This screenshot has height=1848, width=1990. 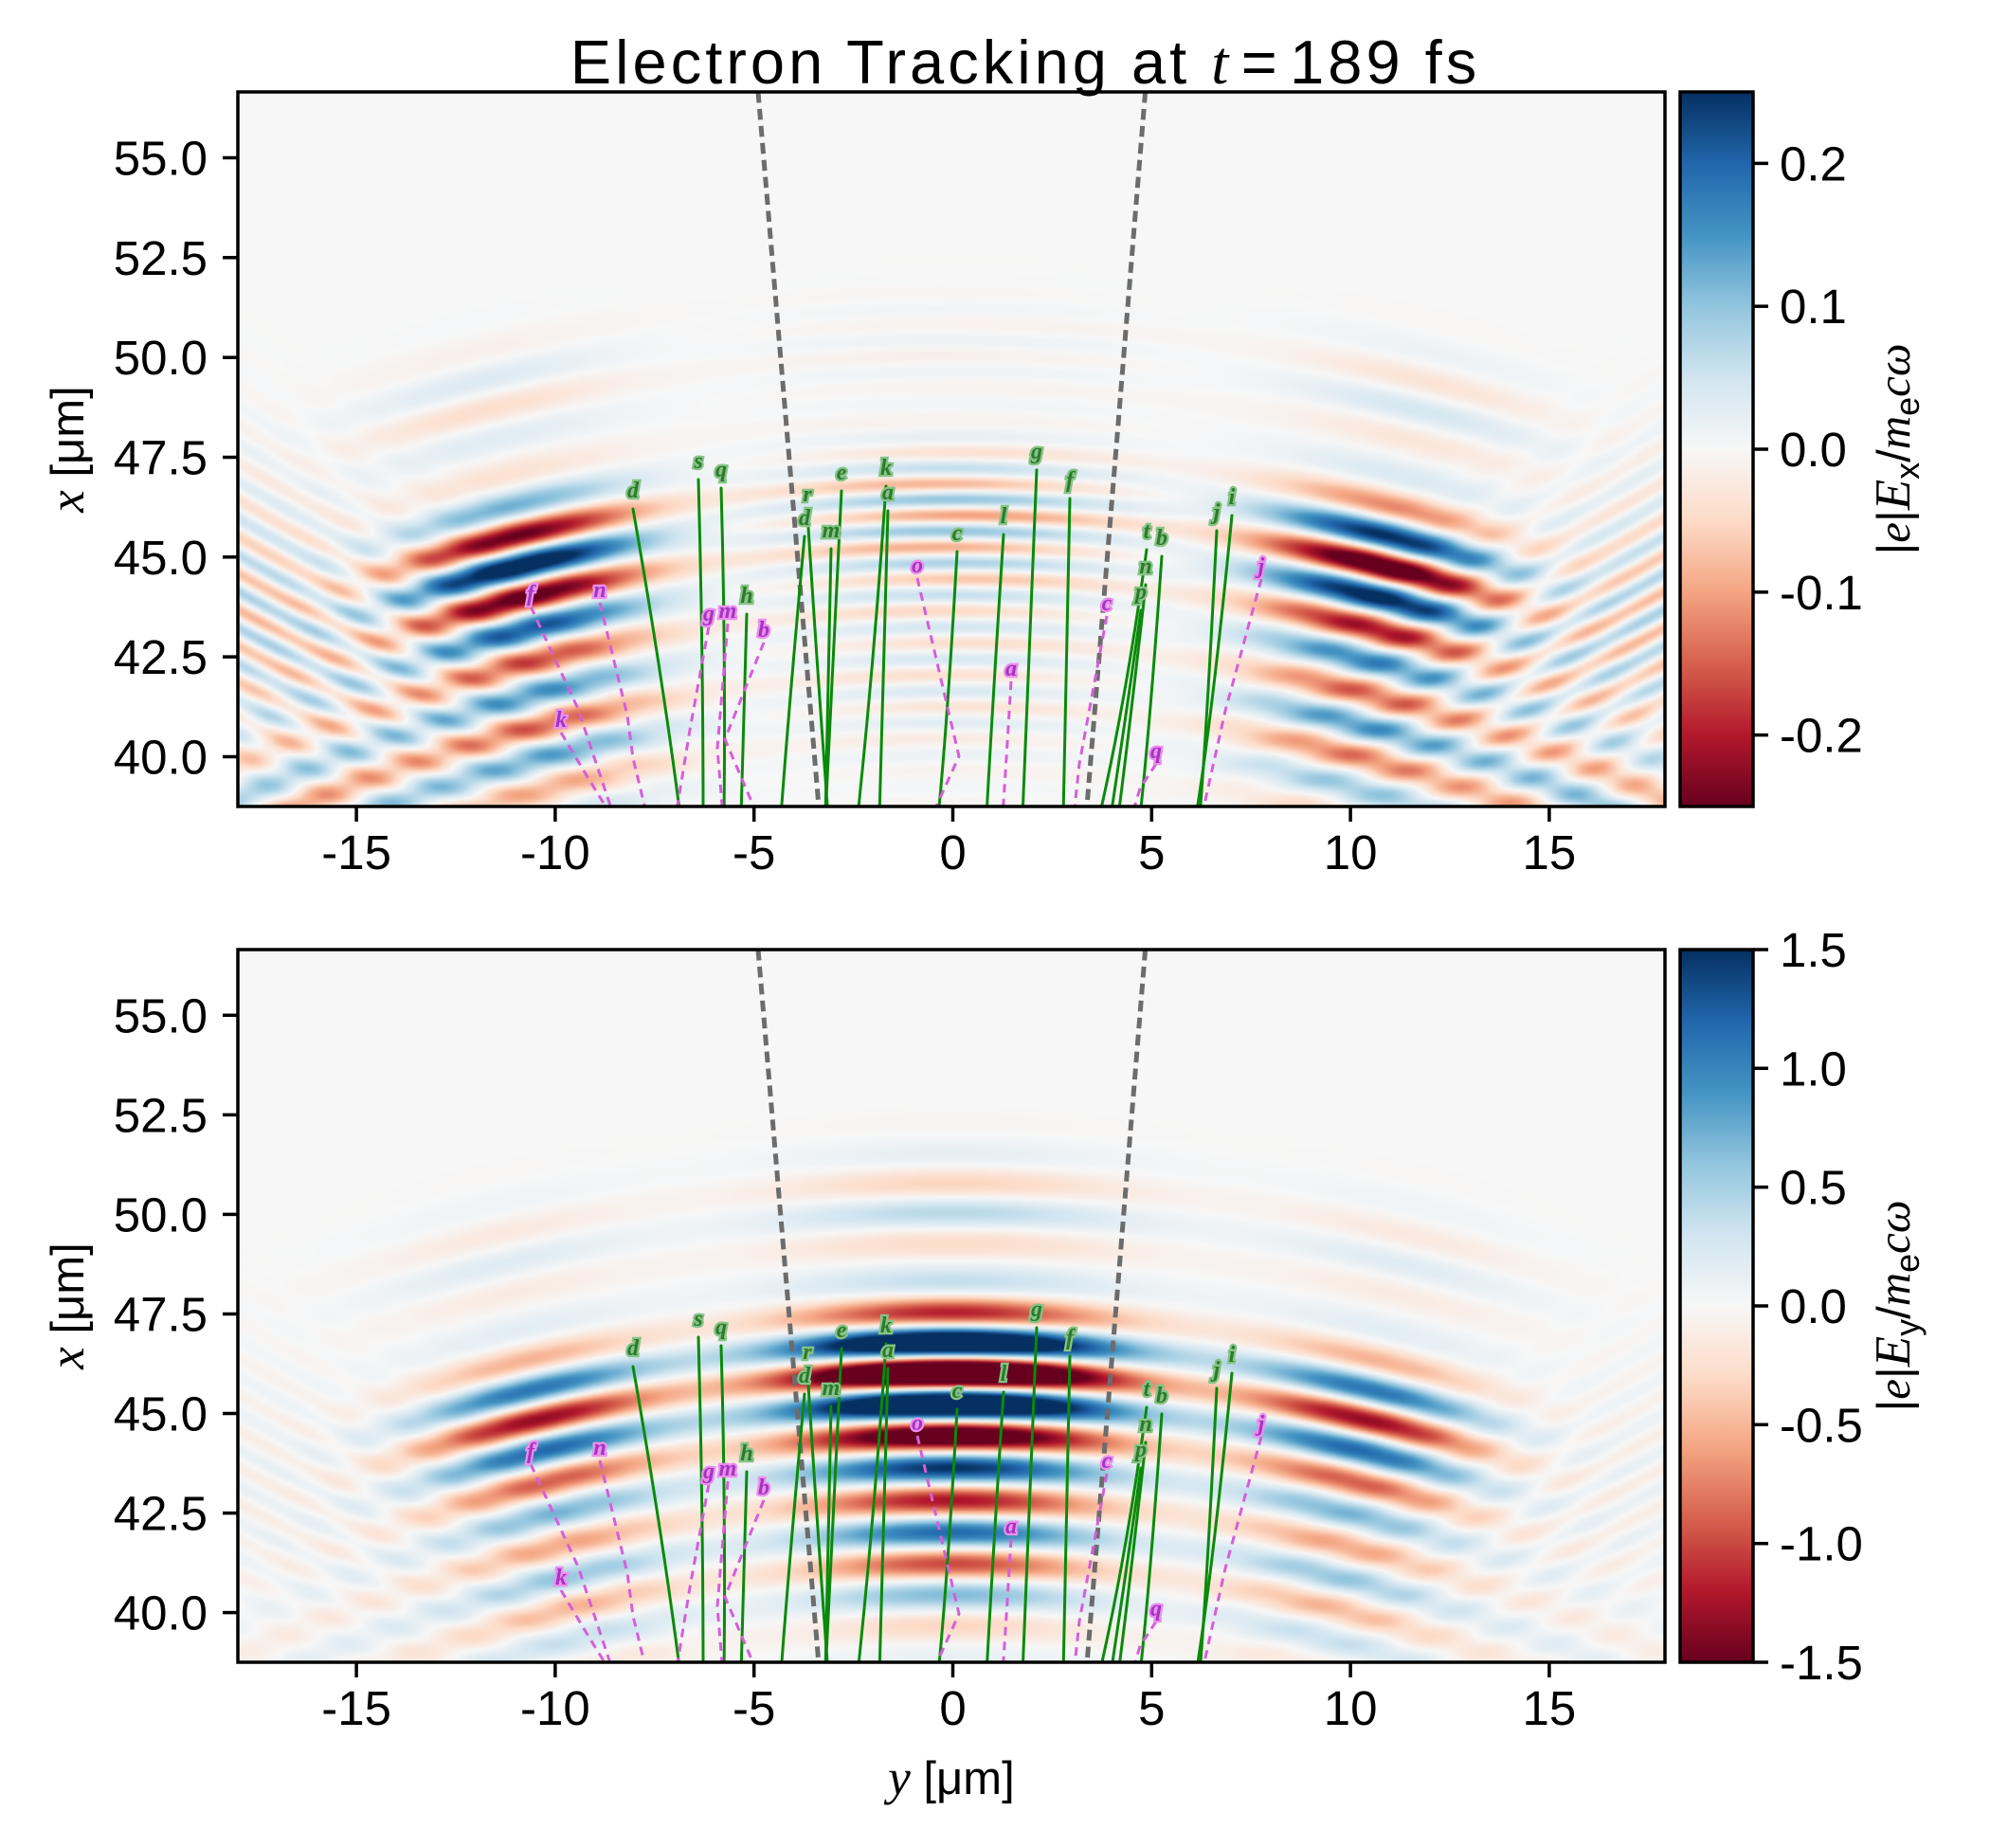 What do you see at coordinates (1813, 1069) in the screenshot?
I see `svg-text: 1.0` at bounding box center [1813, 1069].